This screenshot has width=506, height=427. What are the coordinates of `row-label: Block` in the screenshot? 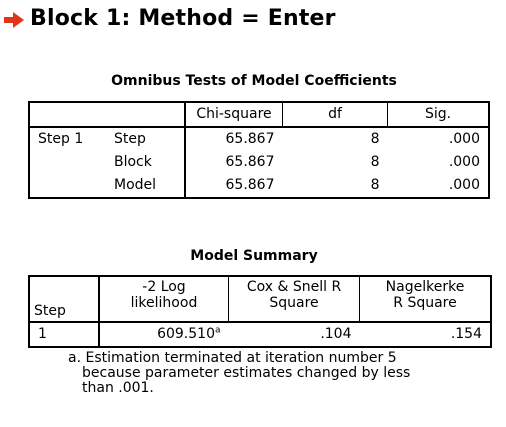 It's located at (133, 162).